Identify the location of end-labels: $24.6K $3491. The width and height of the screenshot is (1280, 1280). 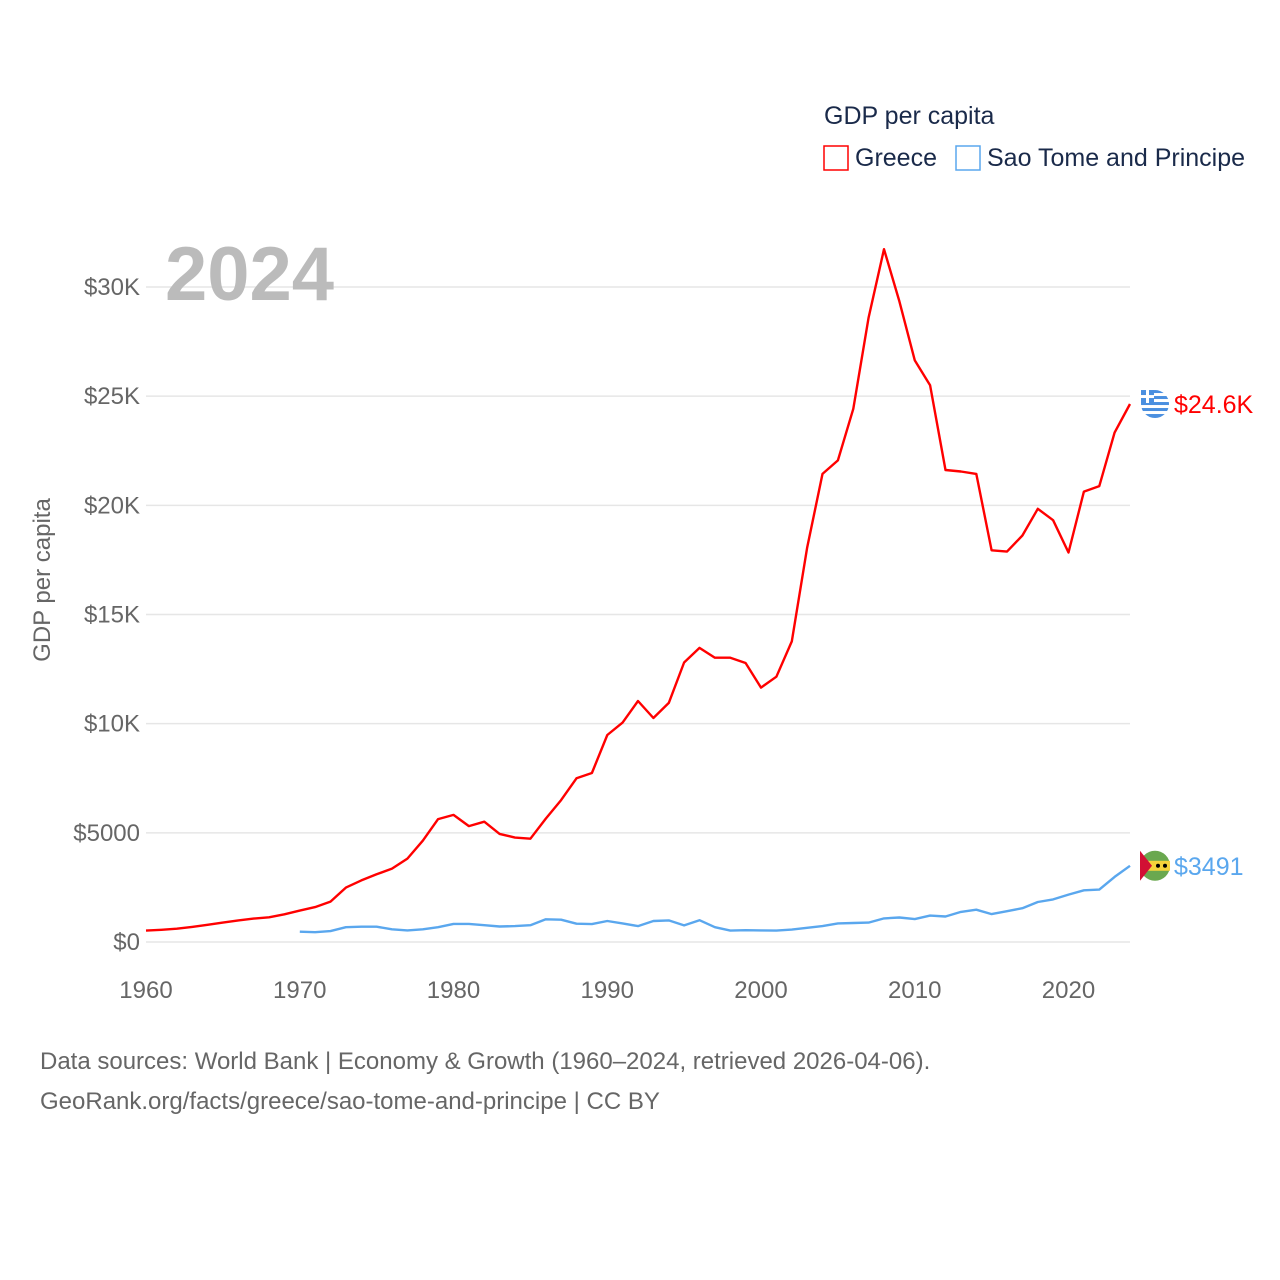
(1197, 635).